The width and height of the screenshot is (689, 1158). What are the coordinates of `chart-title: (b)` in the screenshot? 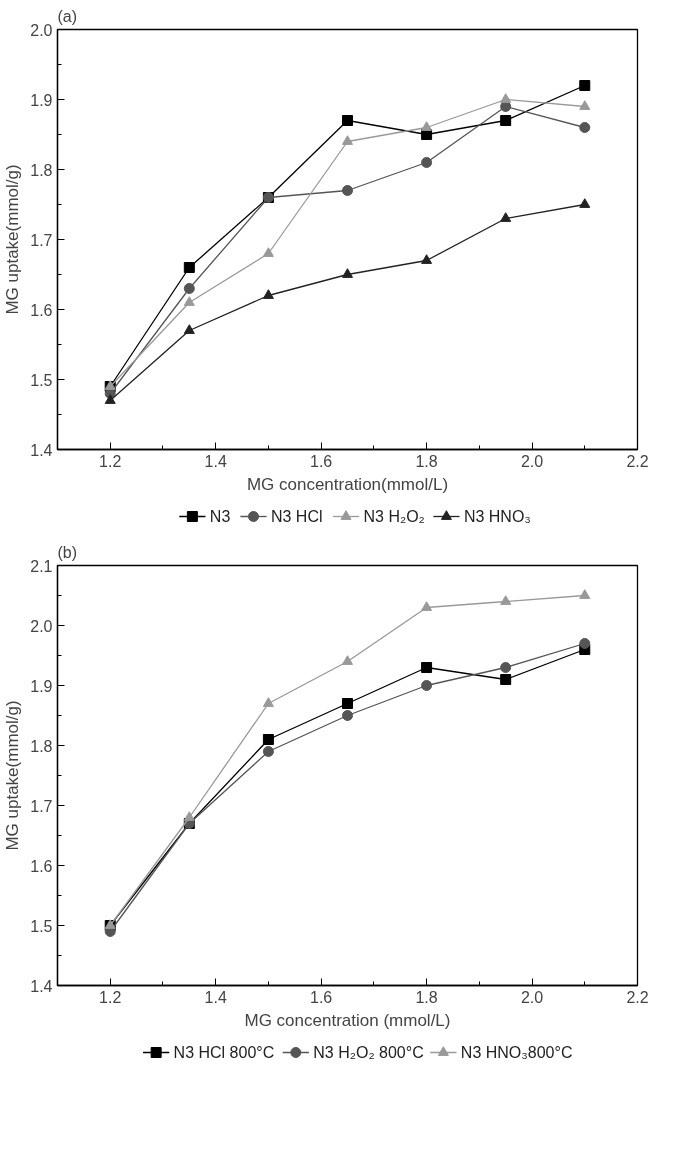 It's located at (67, 552).